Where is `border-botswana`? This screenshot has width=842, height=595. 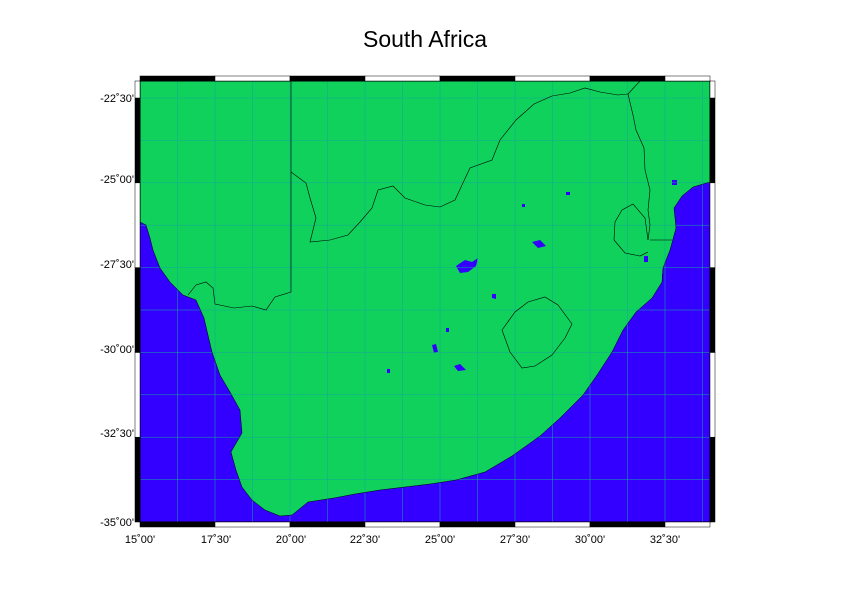 border-botswana is located at coordinates (459, 165).